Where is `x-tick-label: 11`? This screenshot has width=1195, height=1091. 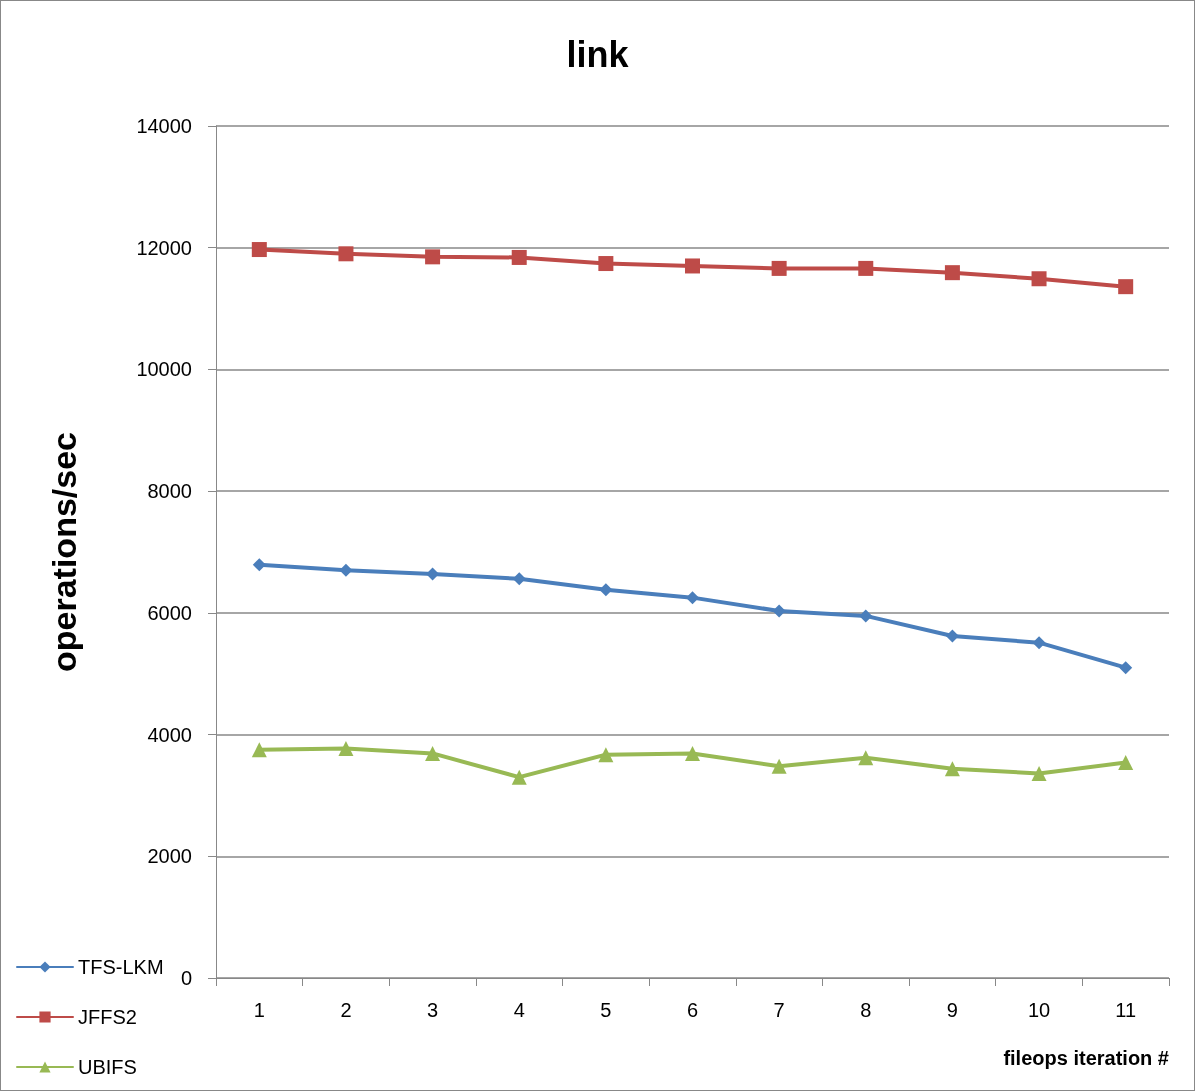
x-tick-label: 11 is located at coordinates (1126, 1010).